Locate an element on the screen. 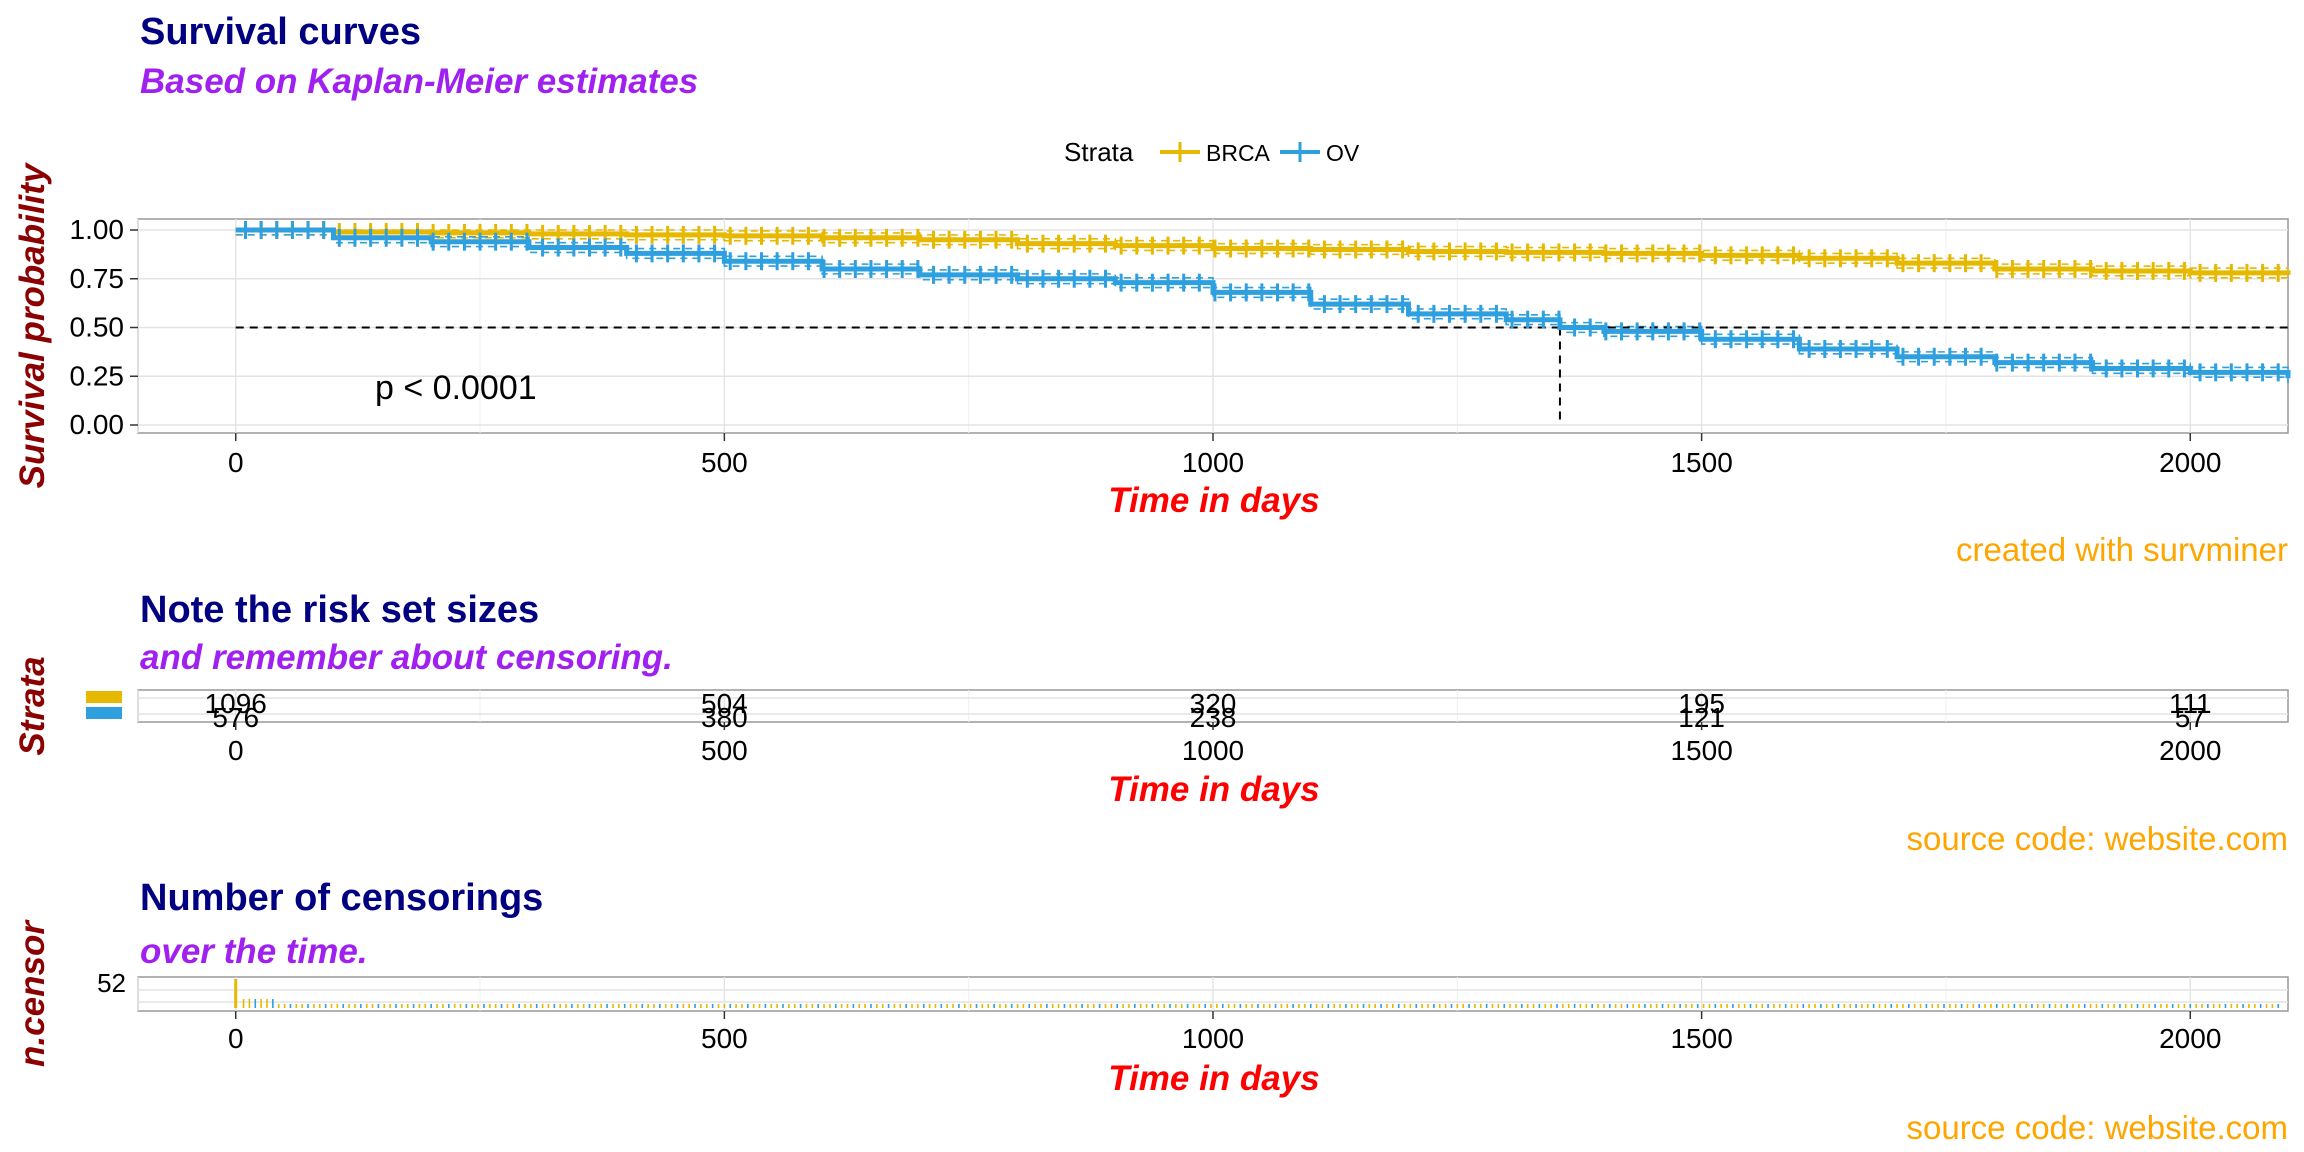 Image resolution: width=2304 pixels, height=1152 pixels. strata-key-brca is located at coordinates (104, 697).